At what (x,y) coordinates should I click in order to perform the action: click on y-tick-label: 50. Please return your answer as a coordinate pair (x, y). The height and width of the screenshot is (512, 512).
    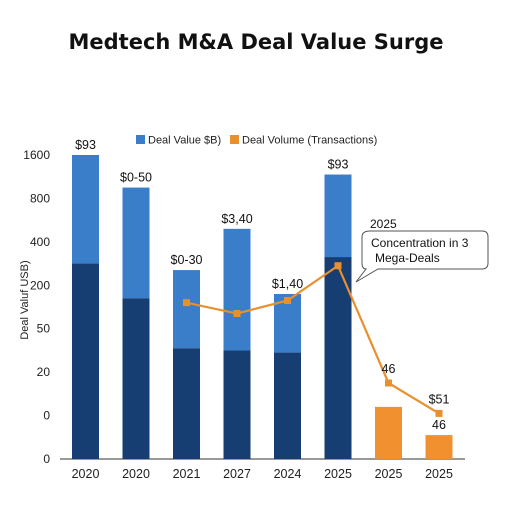
    Looking at the image, I should click on (44, 329).